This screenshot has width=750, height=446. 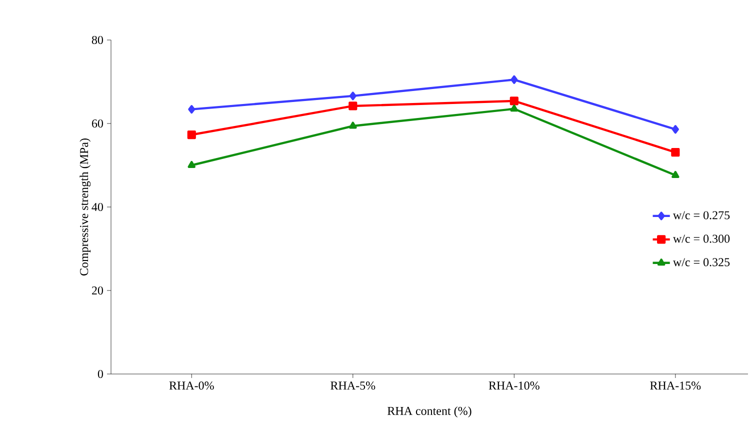 What do you see at coordinates (101, 374) in the screenshot?
I see `y-tick-label: 0` at bounding box center [101, 374].